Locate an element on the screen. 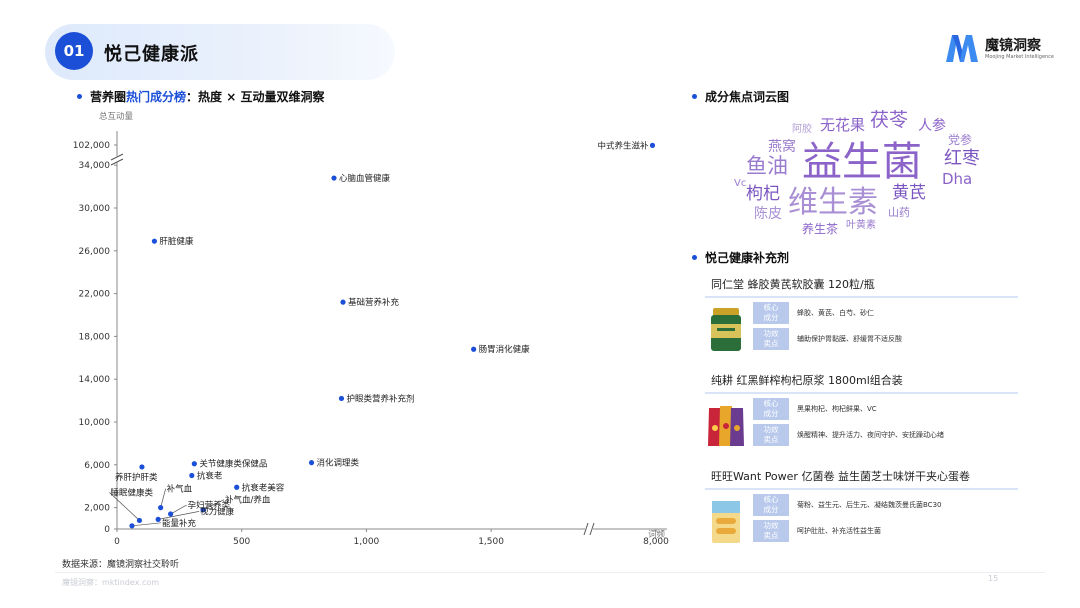 This screenshot has height=608, width=1080. brand-name: 魔镜洞察 is located at coordinates (1013, 46).